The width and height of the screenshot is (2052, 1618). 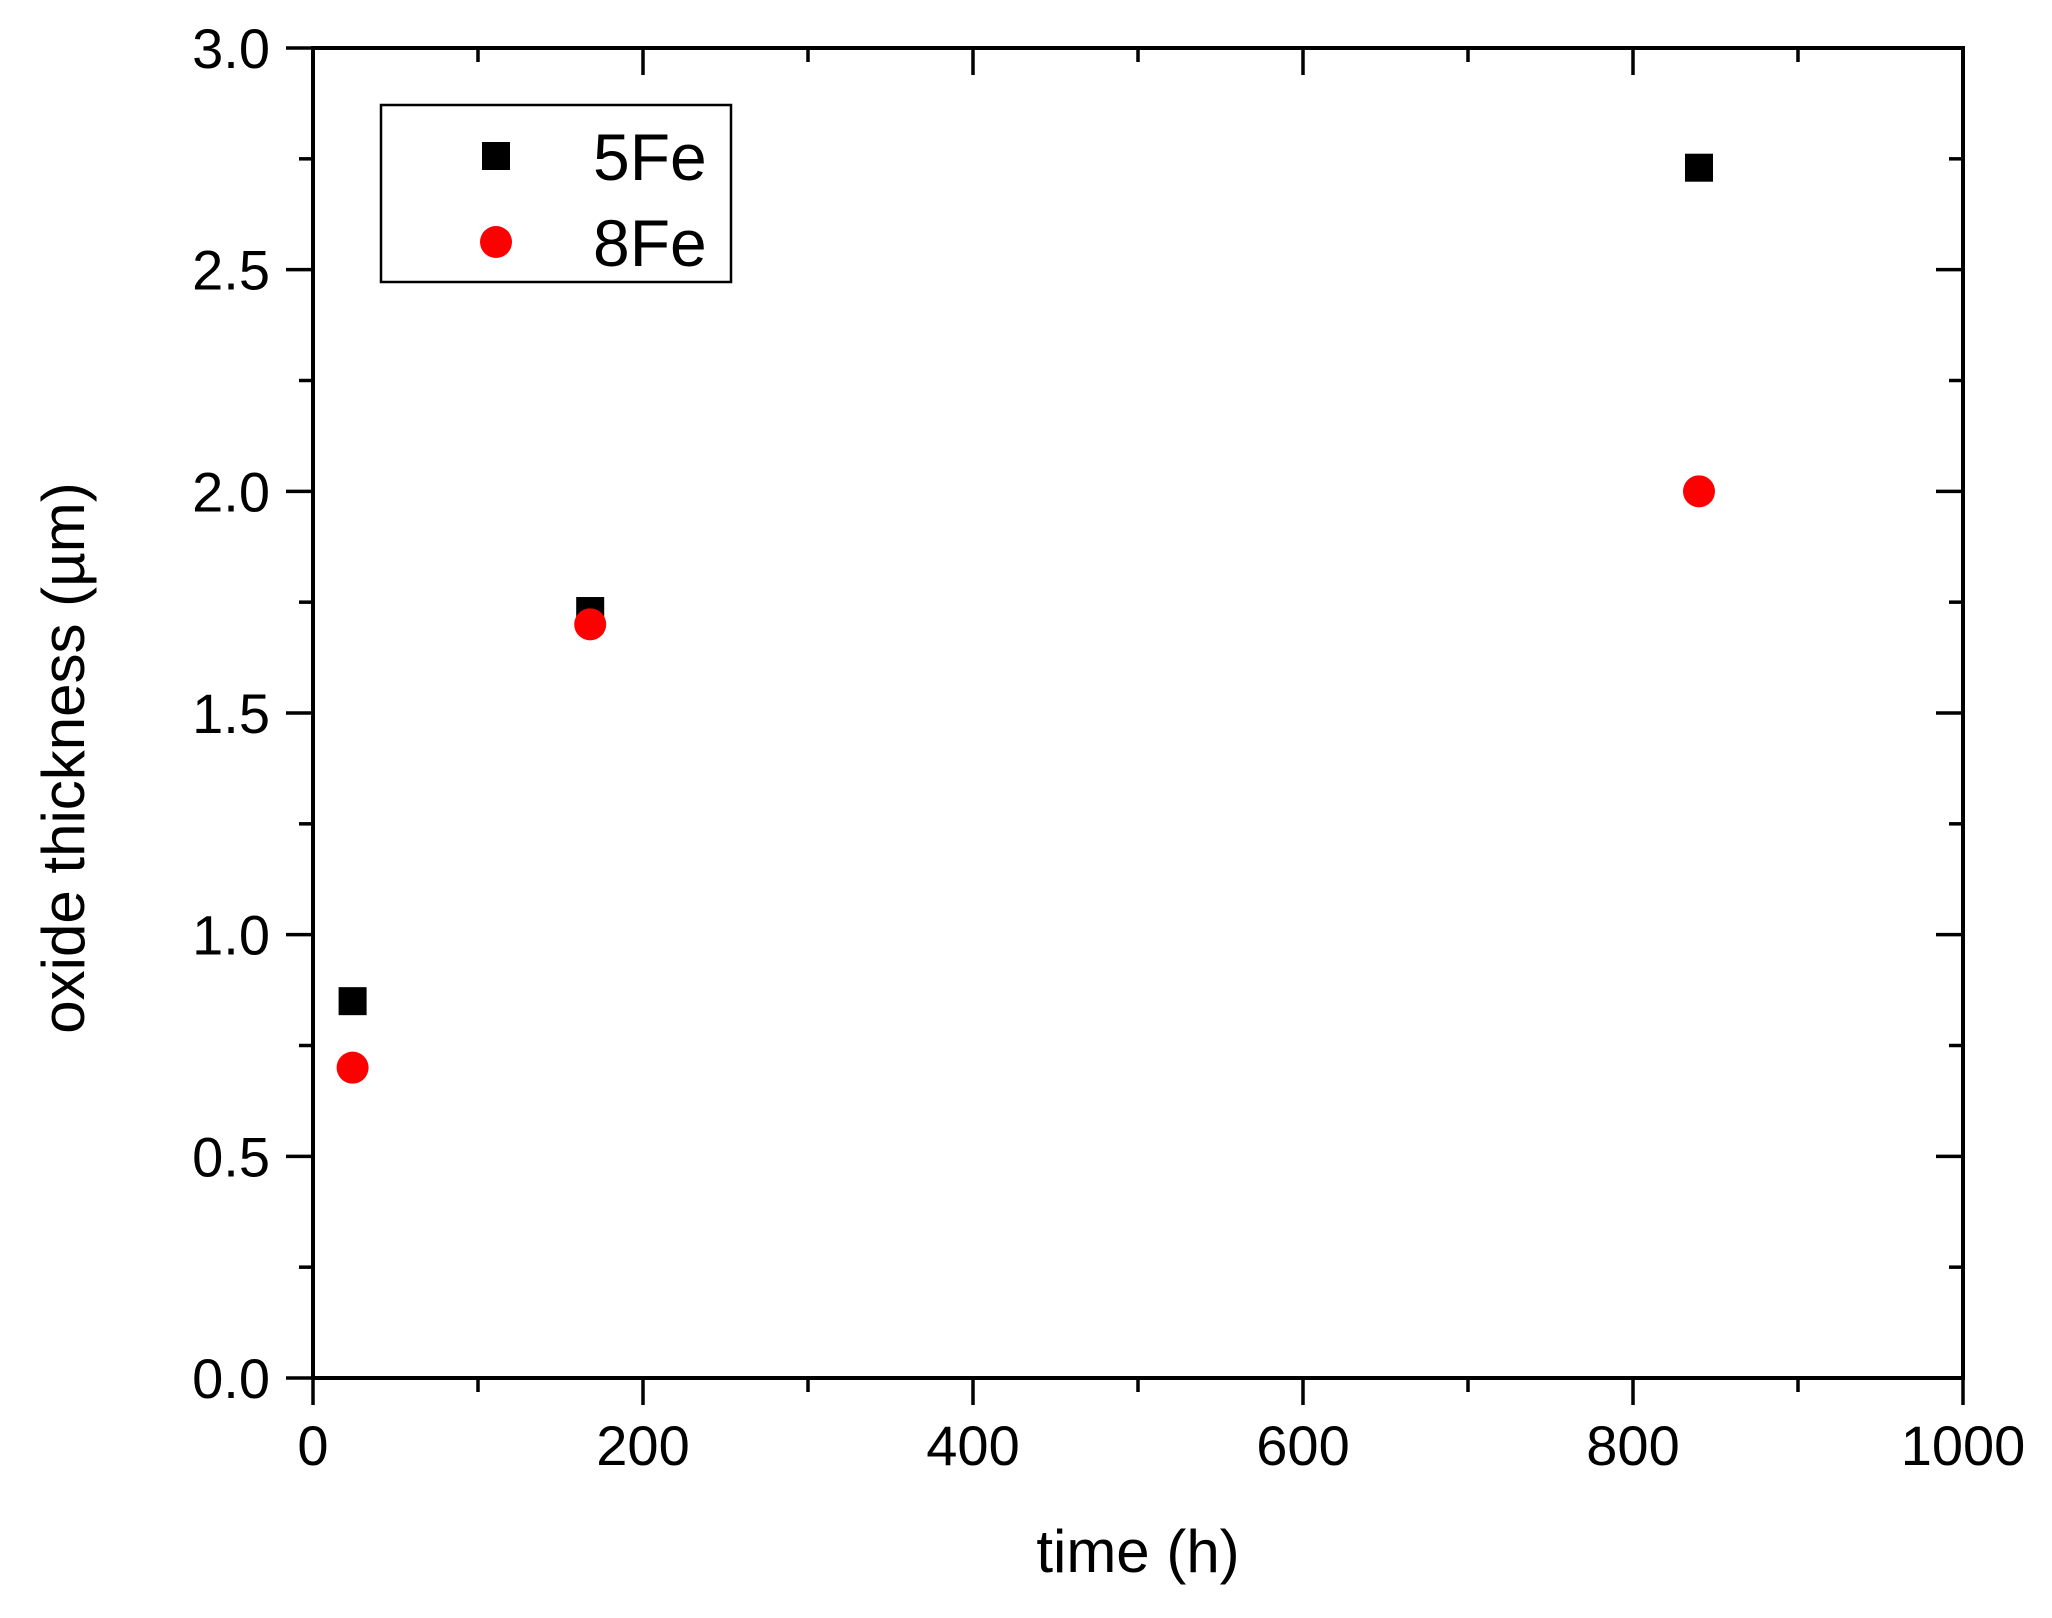 I want to click on y-tick-label: 0.5, so click(x=231, y=1156).